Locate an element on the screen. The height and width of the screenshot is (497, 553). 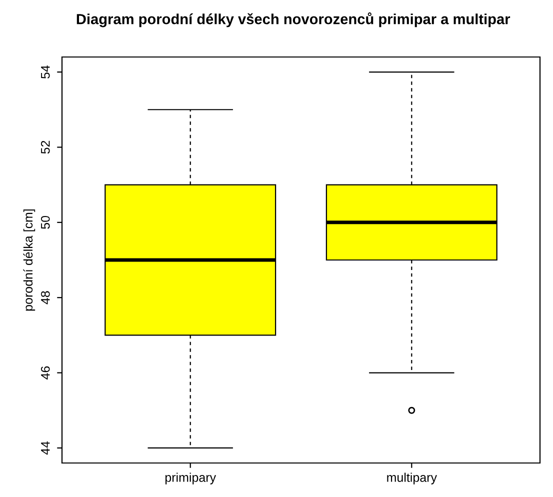
y-tick-label: 54 is located at coordinates (45, 71).